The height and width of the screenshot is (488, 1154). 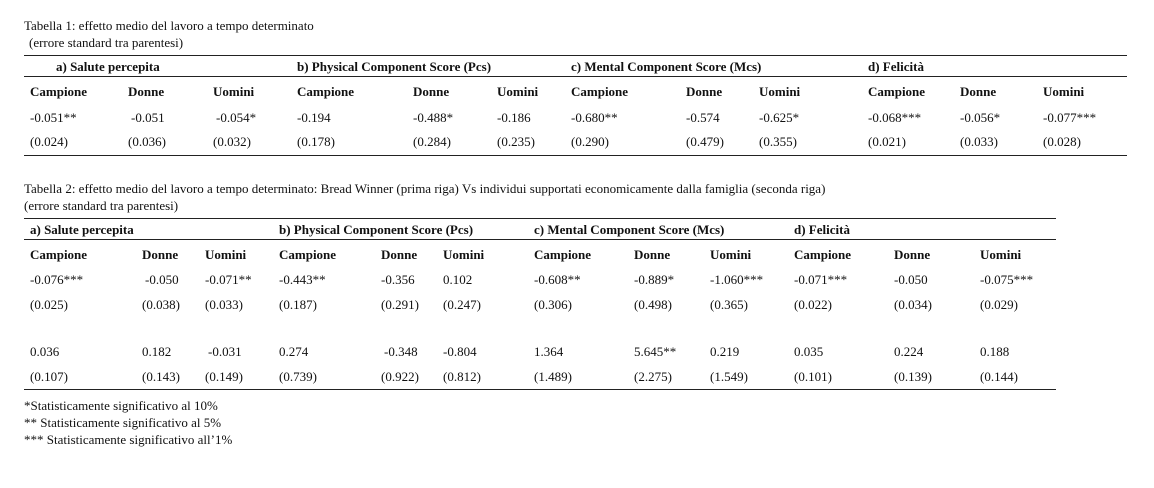 I want to click on table2-cell: -0.076***, so click(x=57, y=279).